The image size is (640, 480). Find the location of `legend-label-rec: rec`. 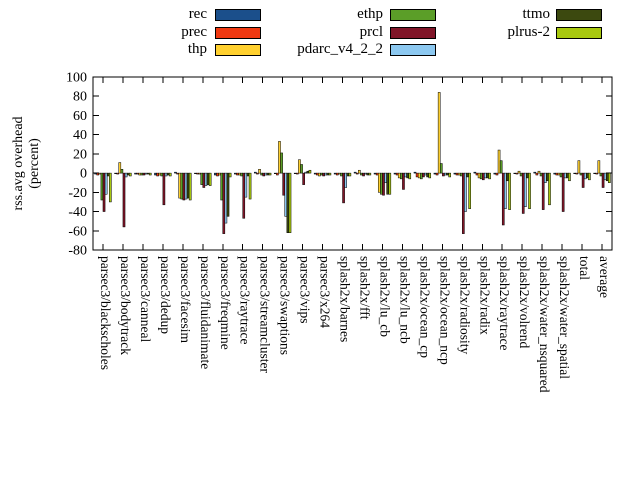

legend-label-rec: rec is located at coordinates (197, 14).